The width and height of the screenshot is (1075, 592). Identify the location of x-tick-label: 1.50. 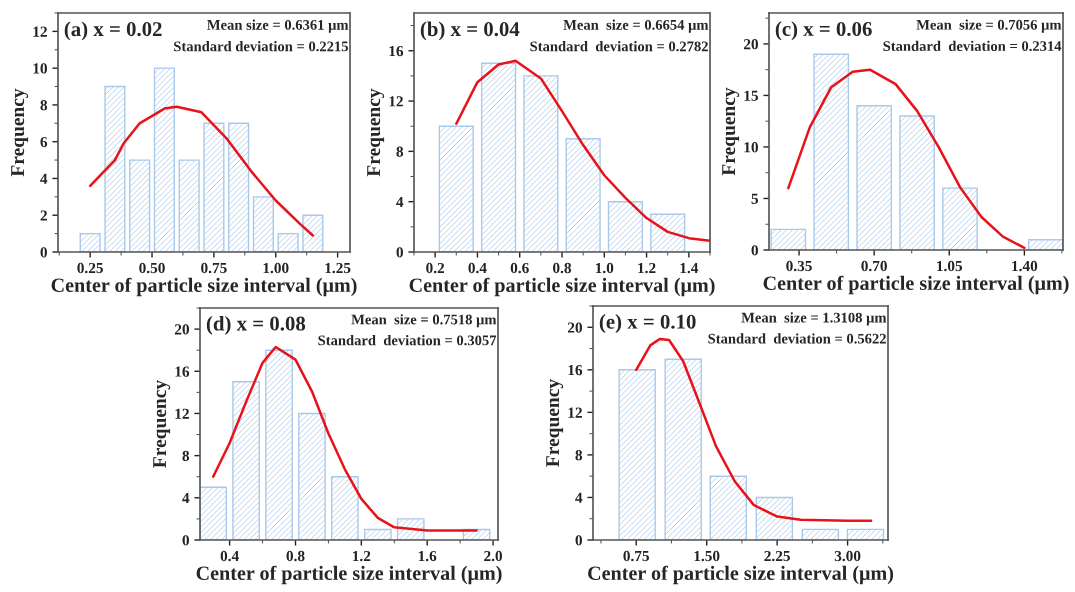
(707, 556).